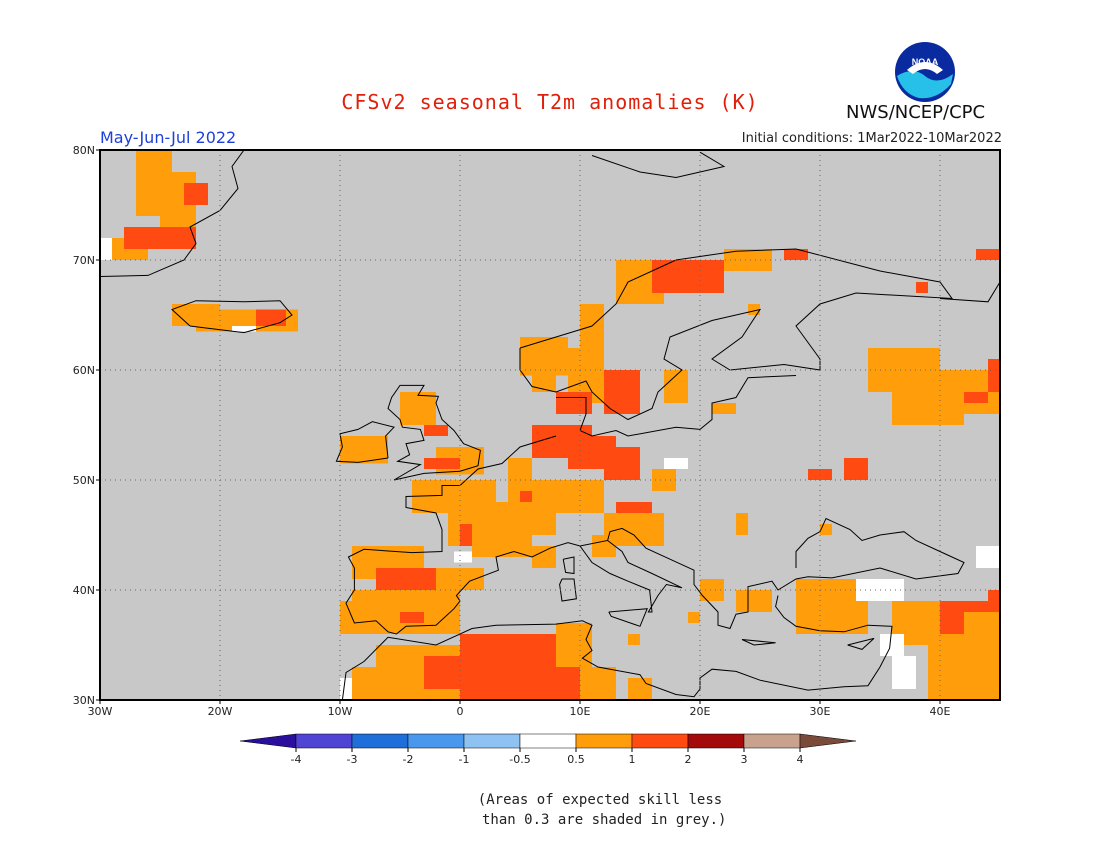  I want to click on colorbar-label: 0.5, so click(576, 759).